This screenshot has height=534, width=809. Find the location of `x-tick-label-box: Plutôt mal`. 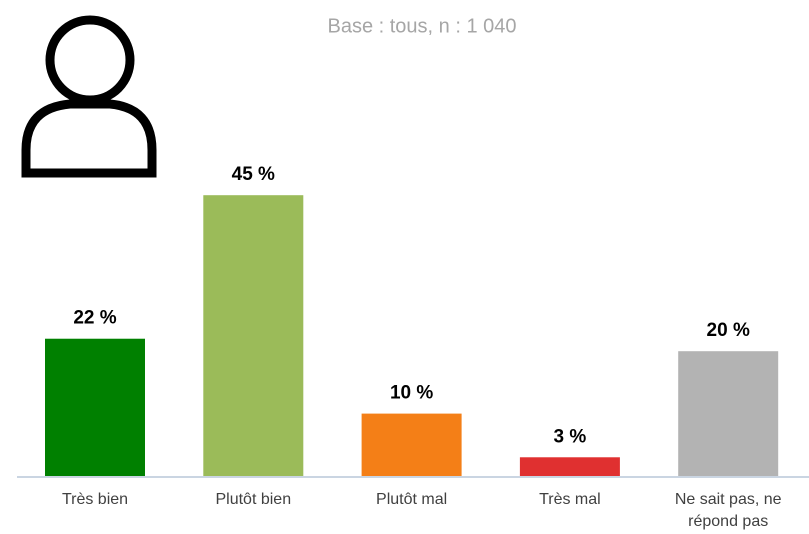

x-tick-label-box: Plutôt mal is located at coordinates (412, 499).